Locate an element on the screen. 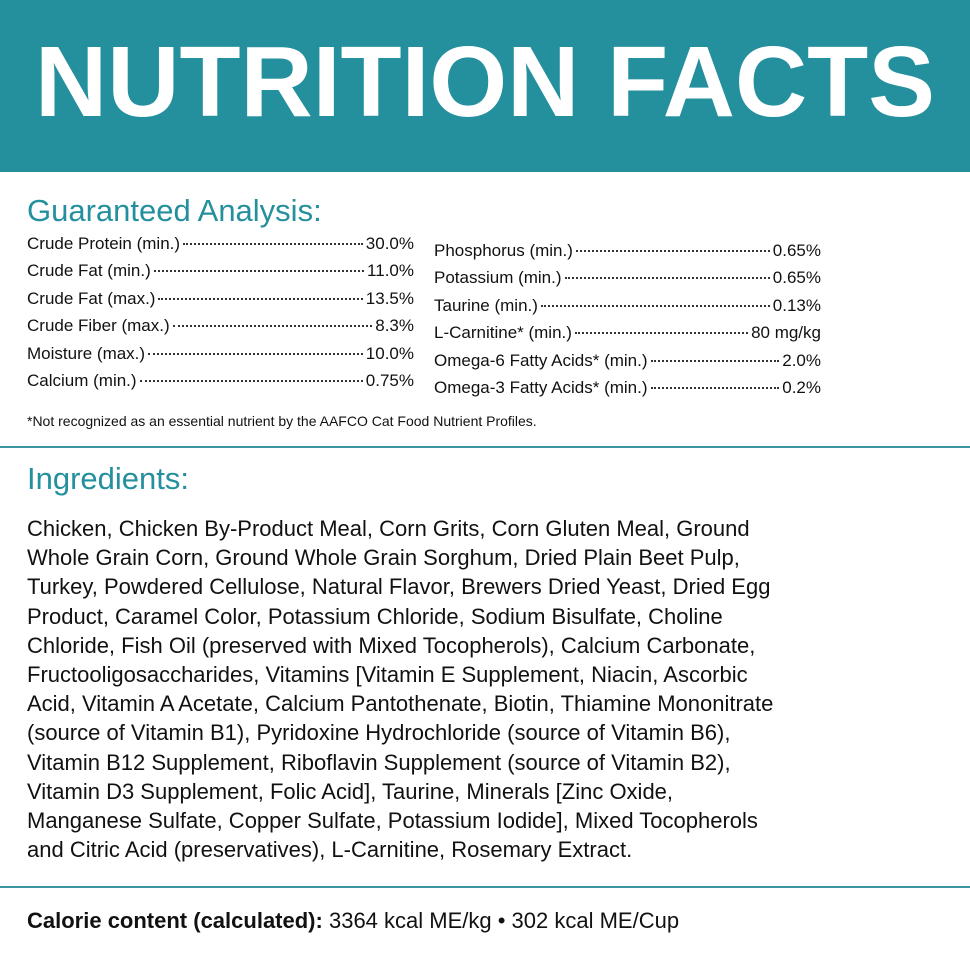 Image resolution: width=970 pixels, height=970 pixels. nutrient-label: Potassium (min.) is located at coordinates (498, 278).